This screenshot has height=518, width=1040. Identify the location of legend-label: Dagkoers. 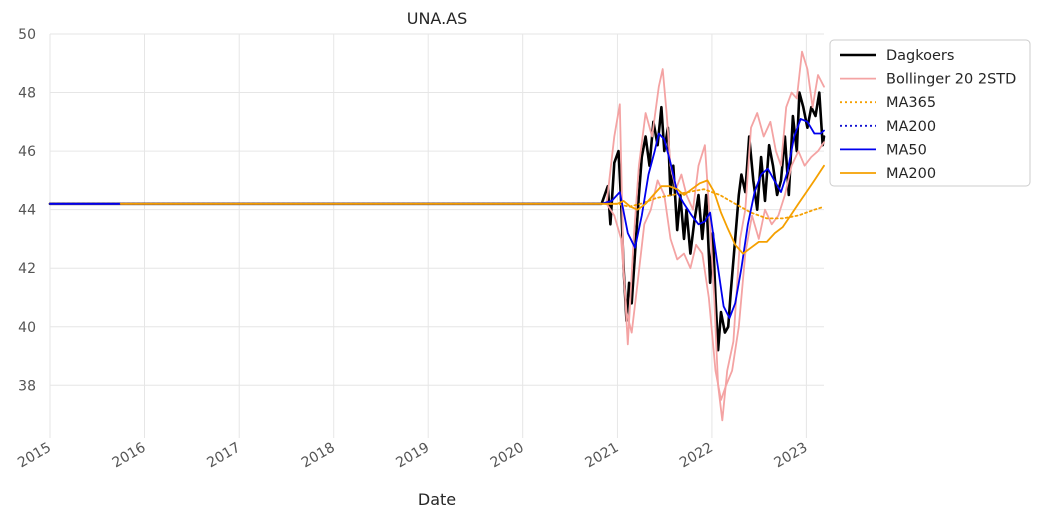
(920, 56).